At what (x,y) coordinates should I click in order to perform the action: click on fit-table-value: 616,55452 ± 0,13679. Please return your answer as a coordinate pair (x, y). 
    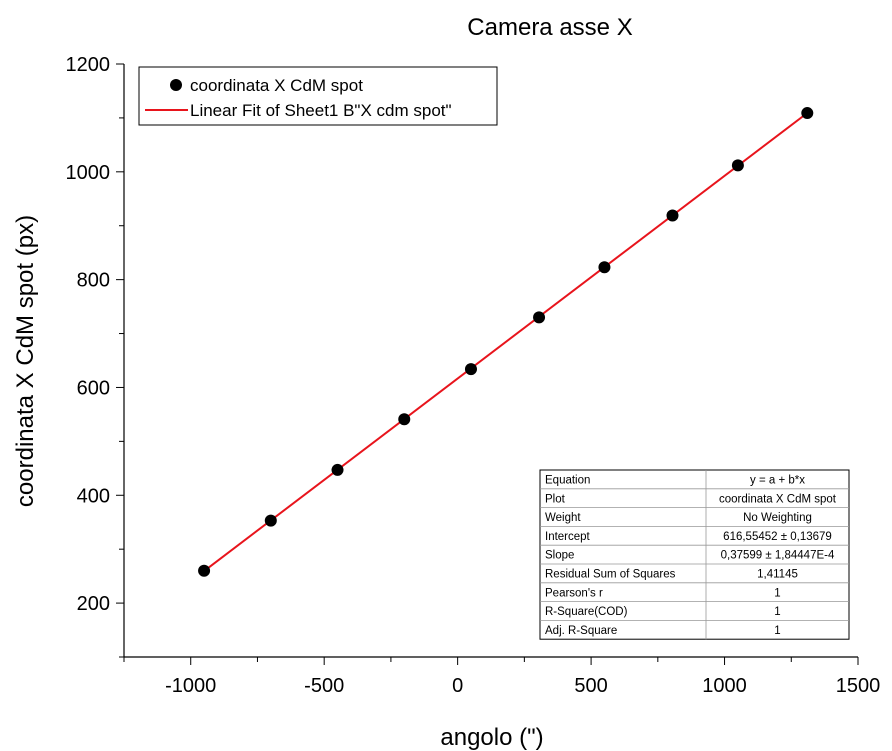
    Looking at the image, I should click on (777, 537).